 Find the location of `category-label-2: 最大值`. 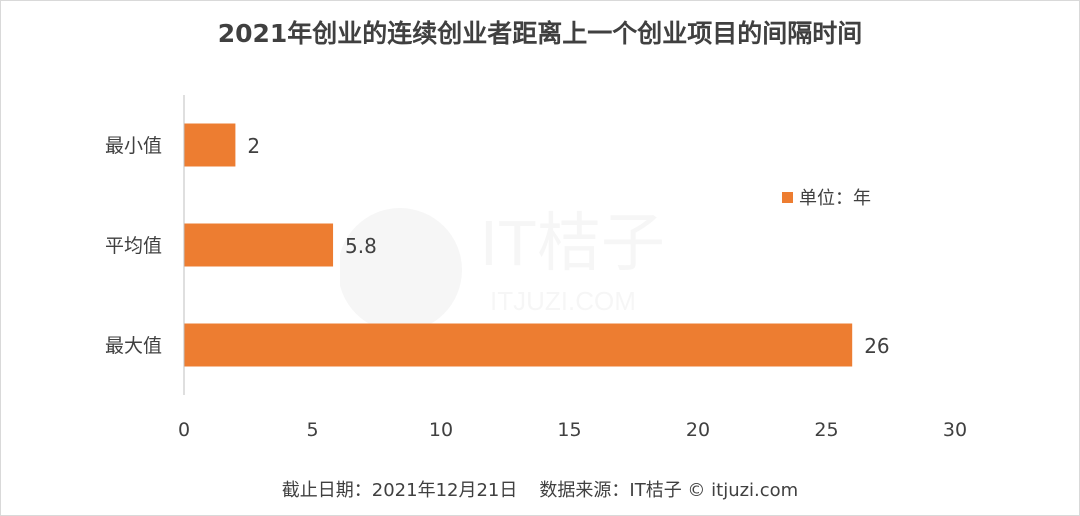

category-label-2: 最大值 is located at coordinates (133, 346).